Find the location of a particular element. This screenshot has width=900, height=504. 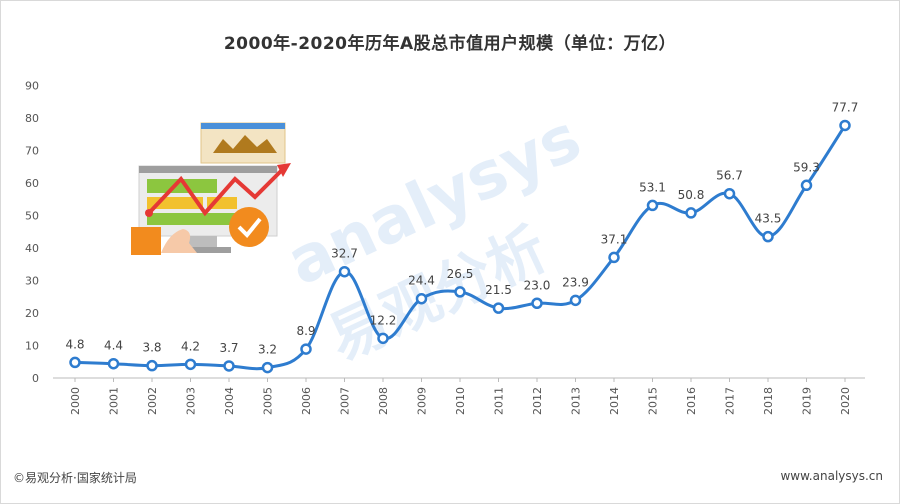

y-tick-label: 10 is located at coordinates (32, 346).